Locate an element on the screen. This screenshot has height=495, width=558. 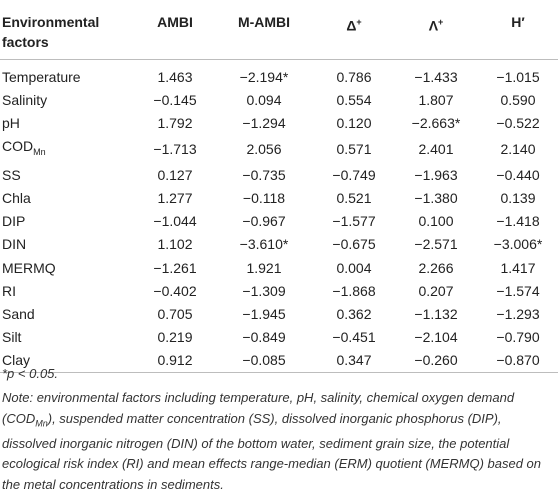
cell-ambi: 1.792 is located at coordinates (175, 122).